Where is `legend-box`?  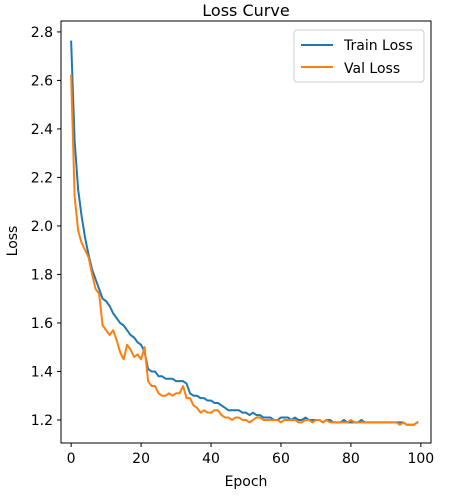 legend-box is located at coordinates (359, 56).